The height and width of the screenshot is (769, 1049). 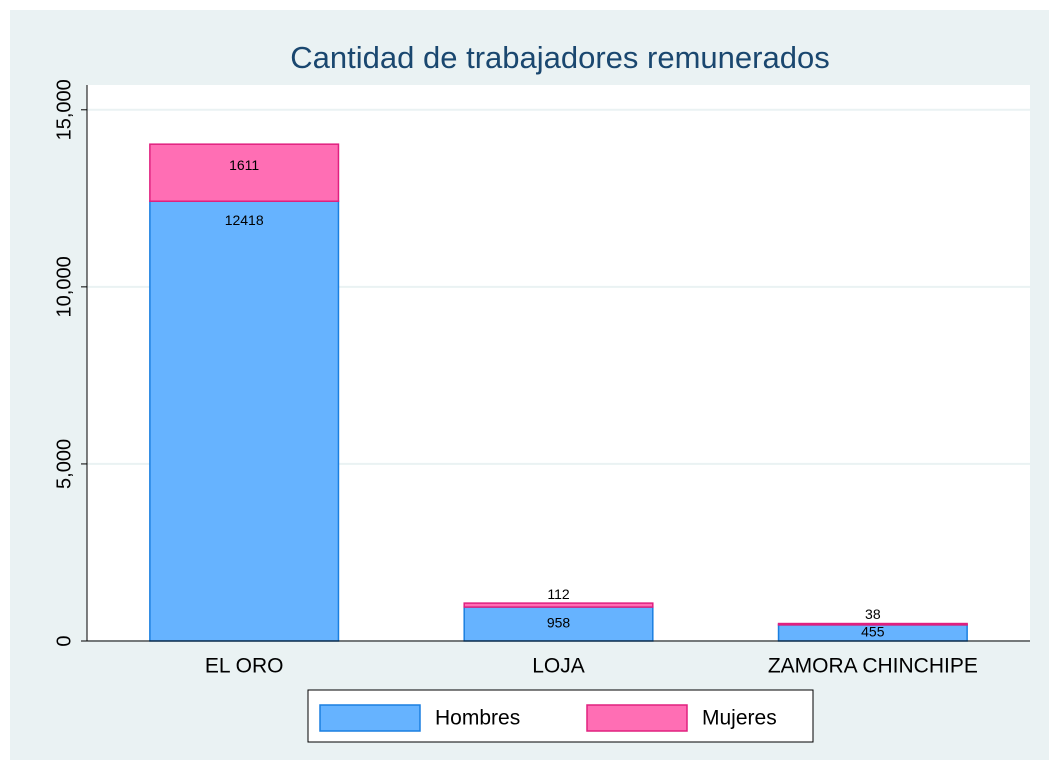 I want to click on legend-label: Mujeres, so click(x=739, y=718).